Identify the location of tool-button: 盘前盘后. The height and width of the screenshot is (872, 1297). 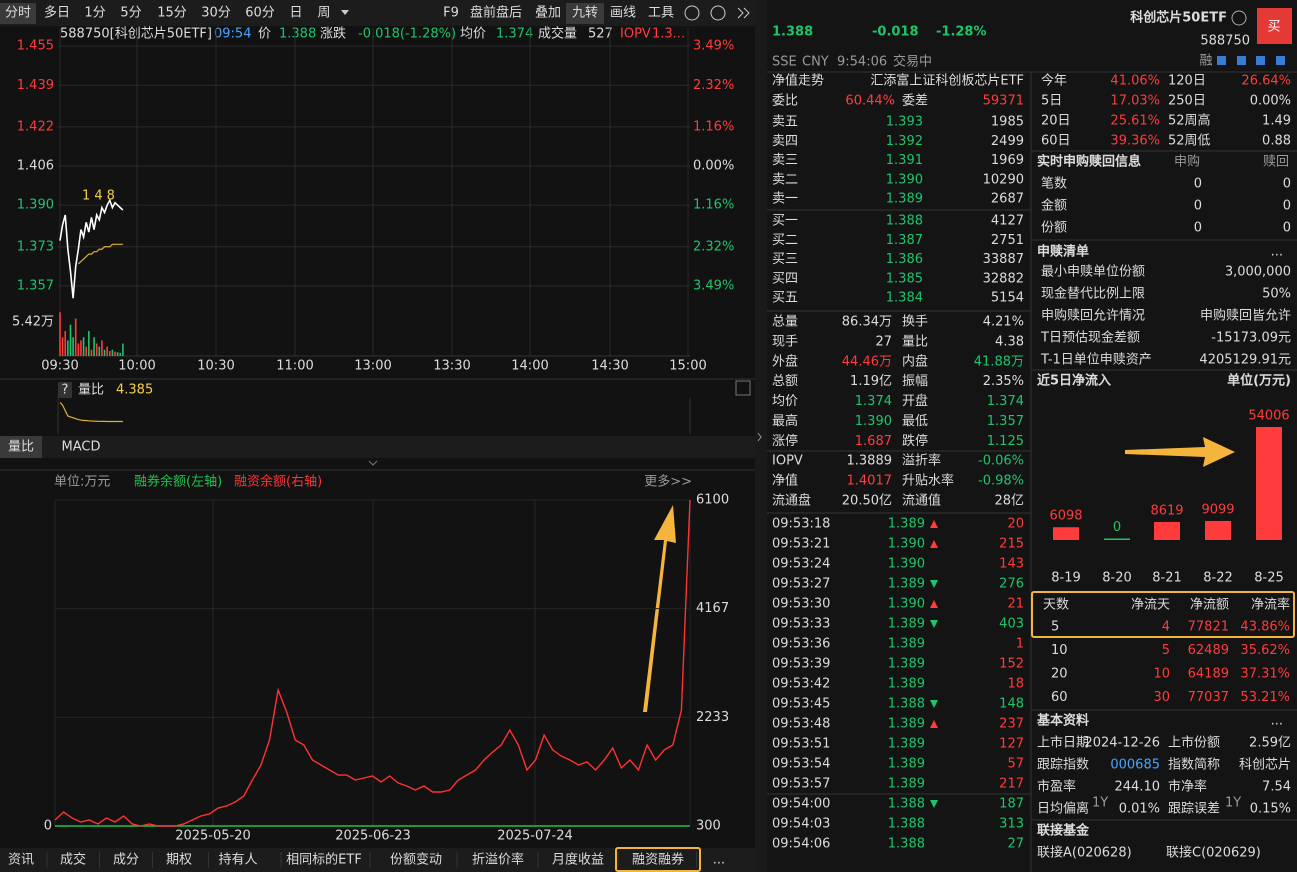
(496, 13).